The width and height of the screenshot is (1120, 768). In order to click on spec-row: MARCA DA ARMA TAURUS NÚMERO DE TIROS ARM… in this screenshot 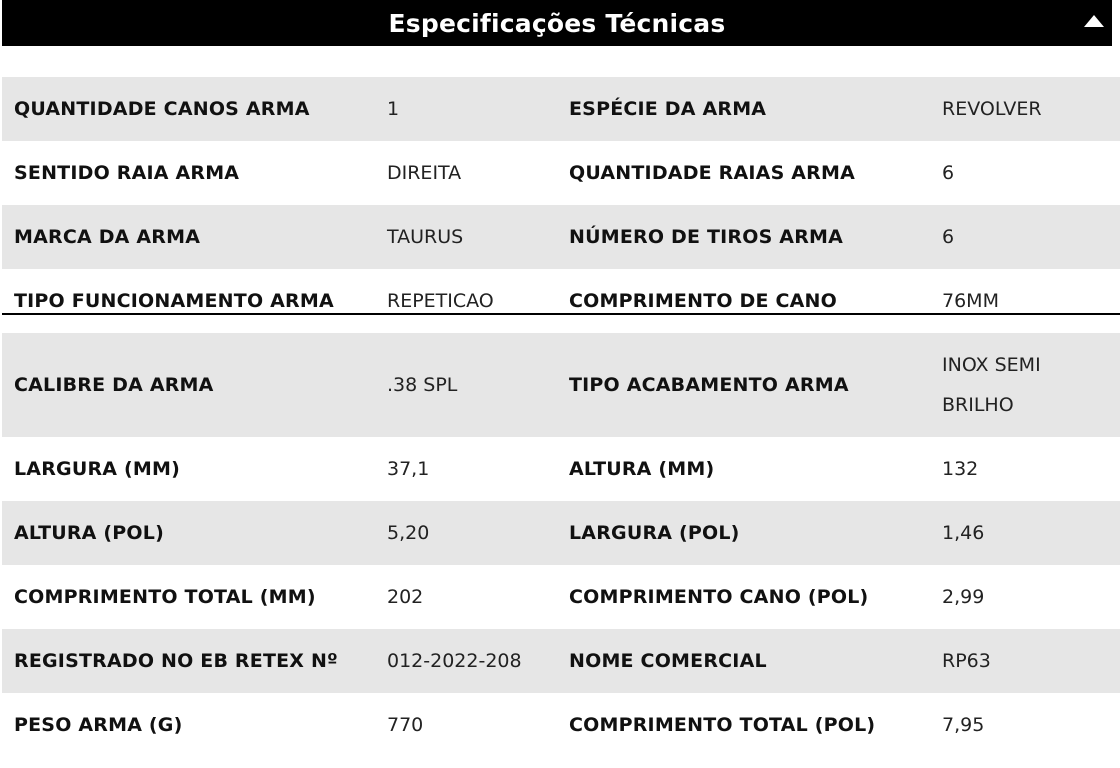, I will do `click(561, 237)`.